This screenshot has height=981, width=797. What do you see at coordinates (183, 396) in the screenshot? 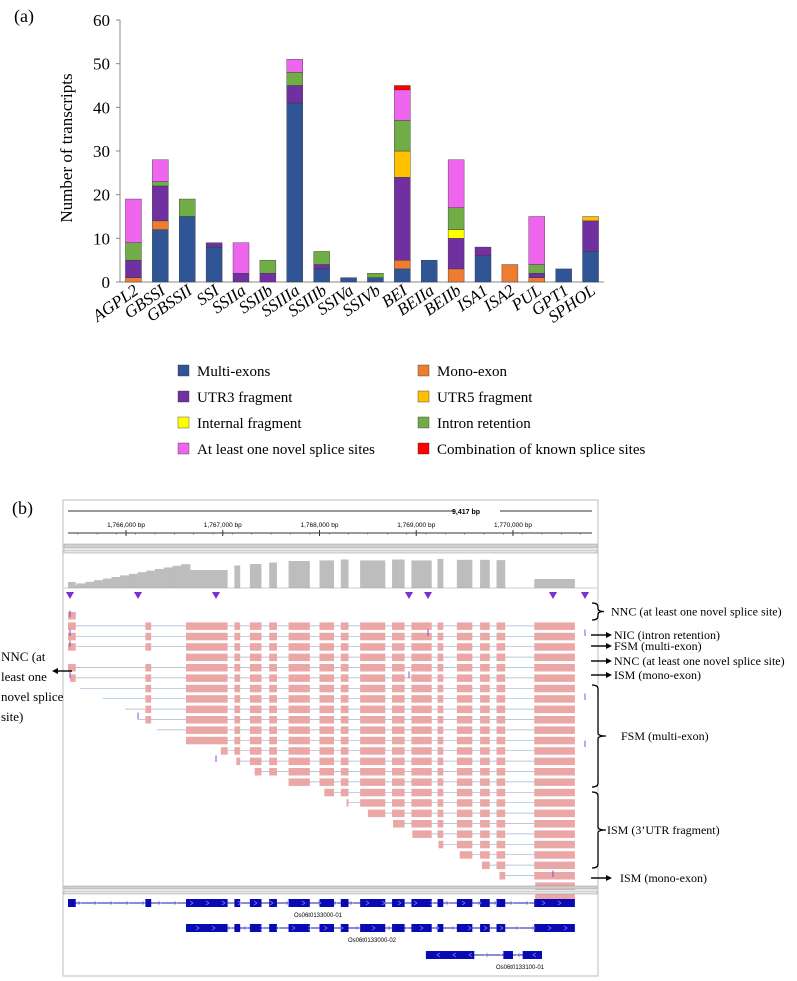
I see `legend-swatch` at bounding box center [183, 396].